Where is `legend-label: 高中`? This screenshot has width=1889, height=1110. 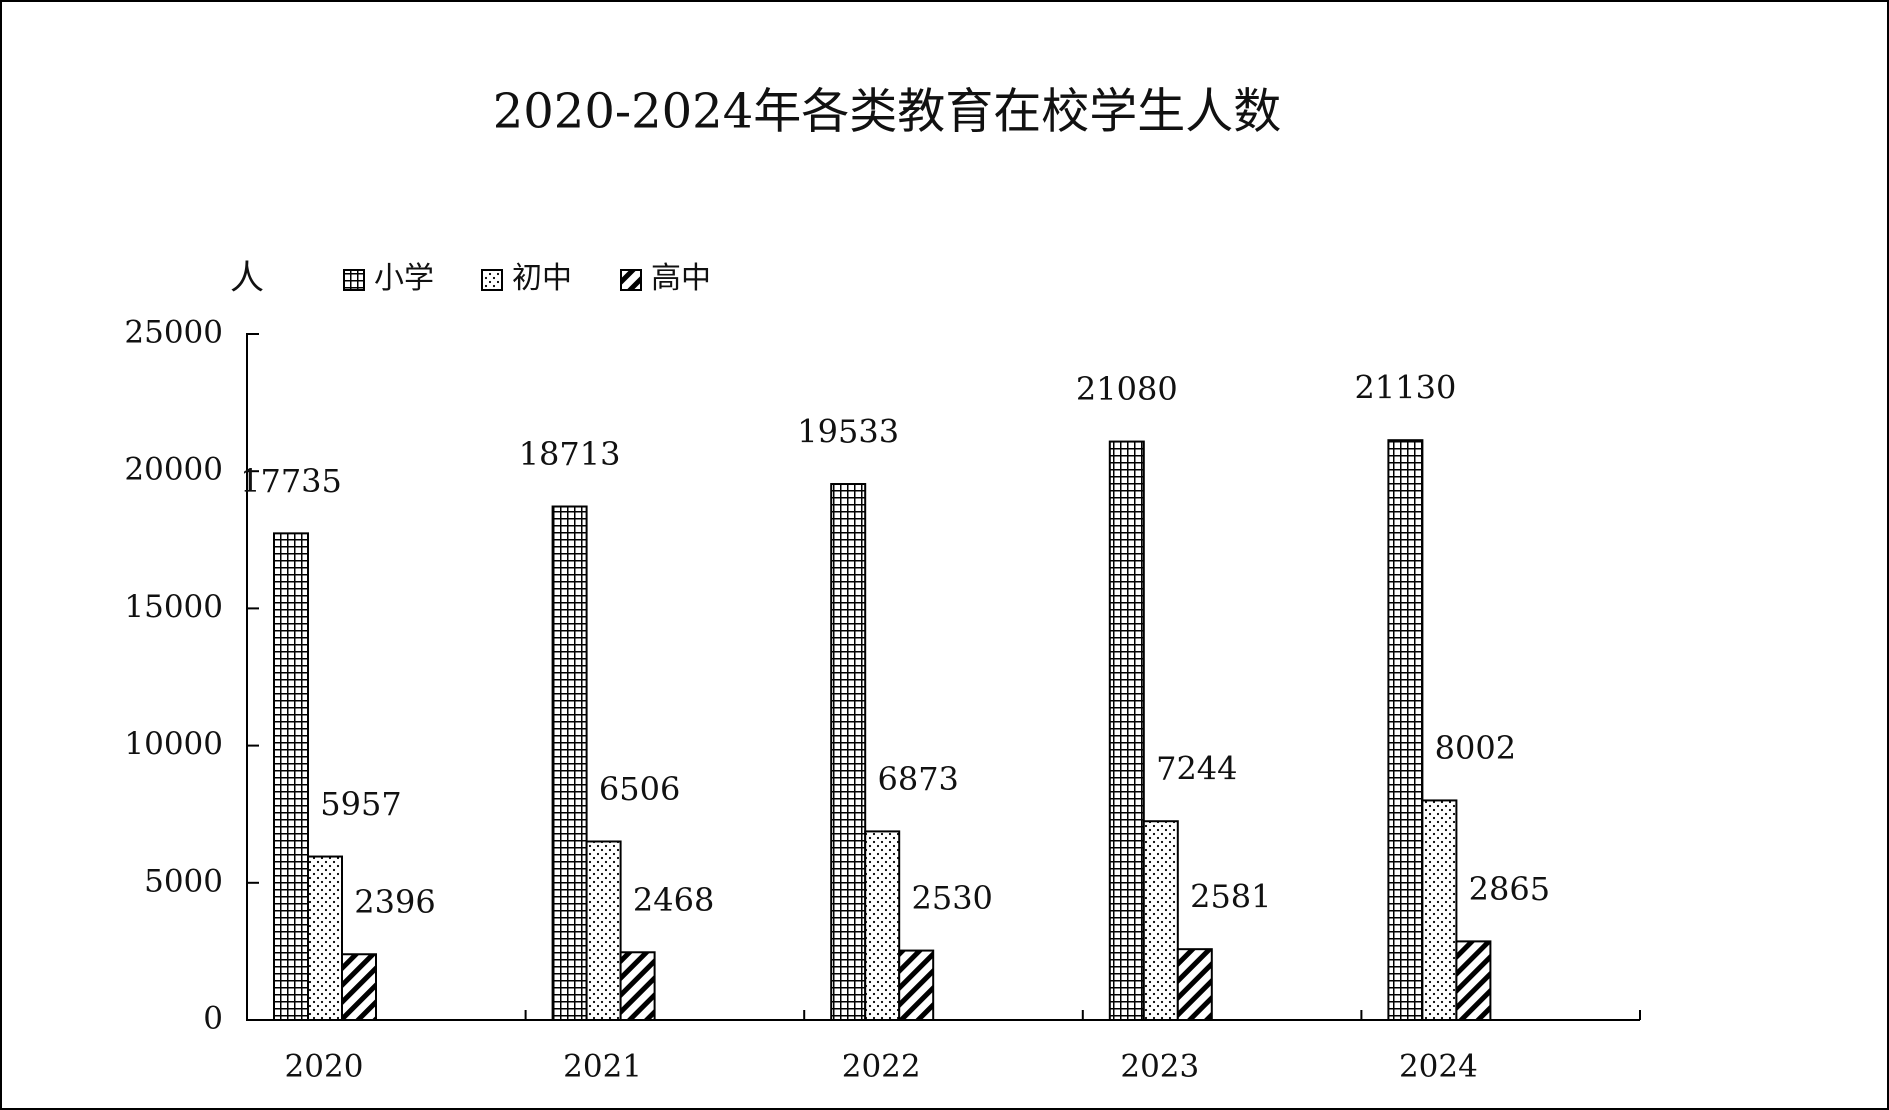 legend-label: 高中 is located at coordinates (681, 278).